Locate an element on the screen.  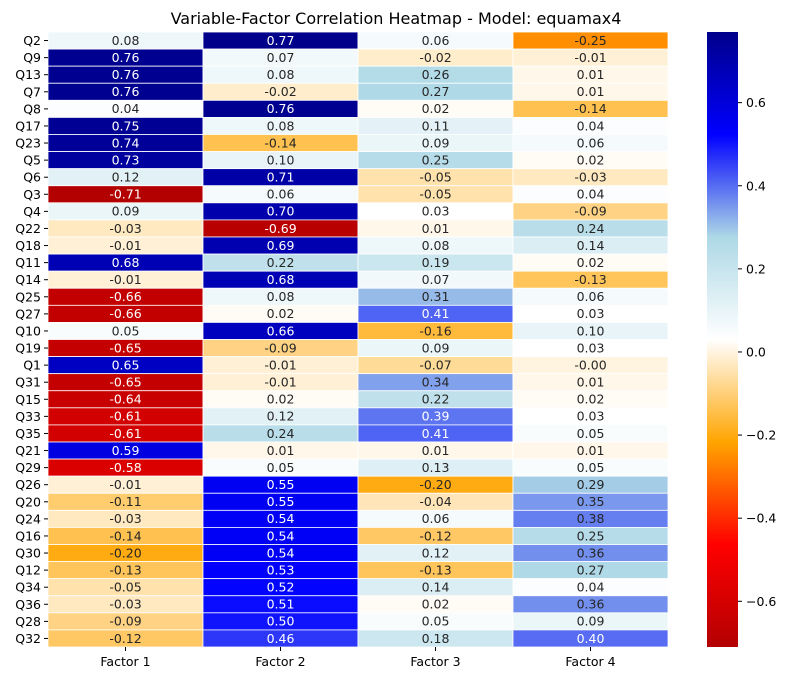
cell-value-label: 0.55 is located at coordinates (281, 501).